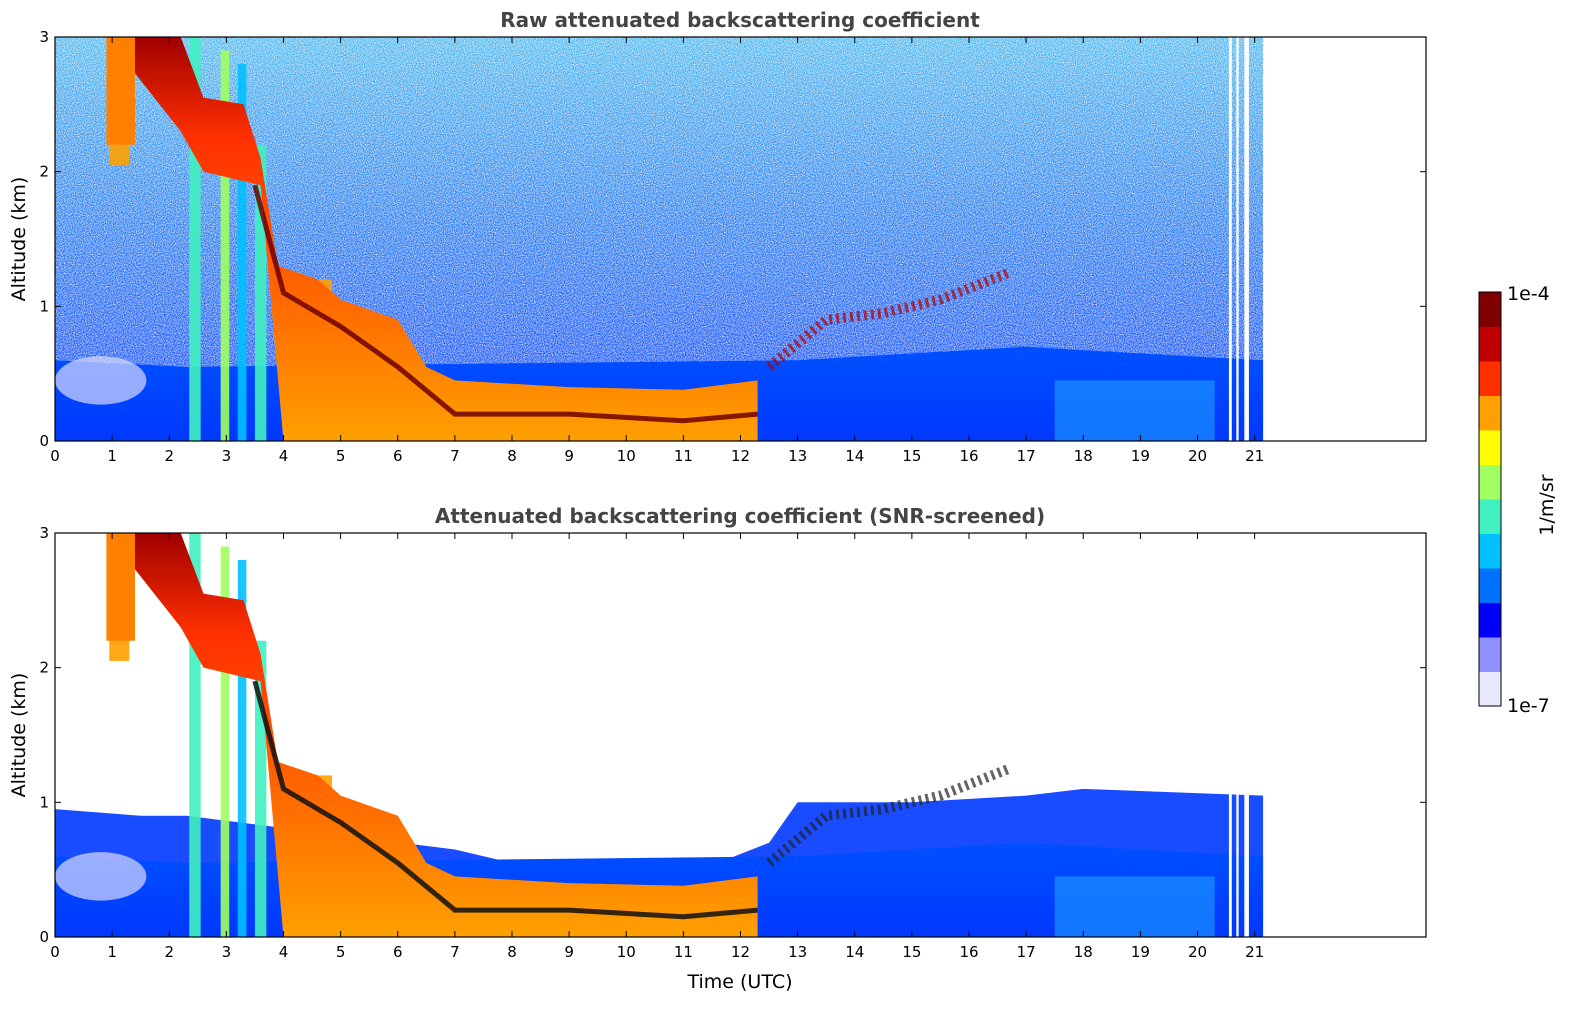 This screenshot has width=1595, height=1024. I want to click on y-axis-label-screened: Altitude (km), so click(19, 735).